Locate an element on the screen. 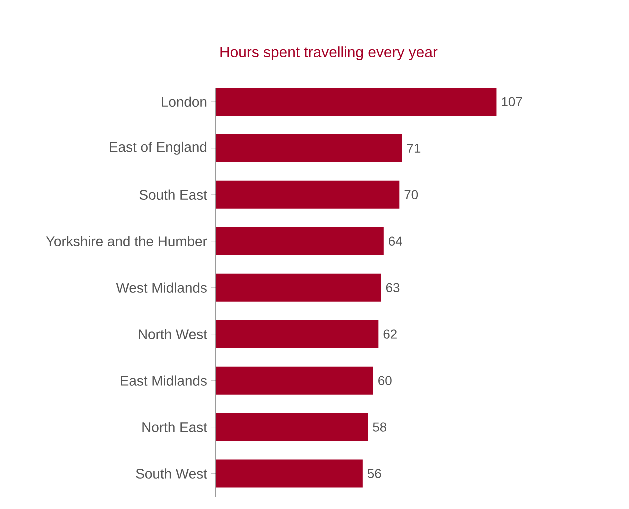 This screenshot has height=509, width=629. y-tick-label: London is located at coordinates (184, 102).